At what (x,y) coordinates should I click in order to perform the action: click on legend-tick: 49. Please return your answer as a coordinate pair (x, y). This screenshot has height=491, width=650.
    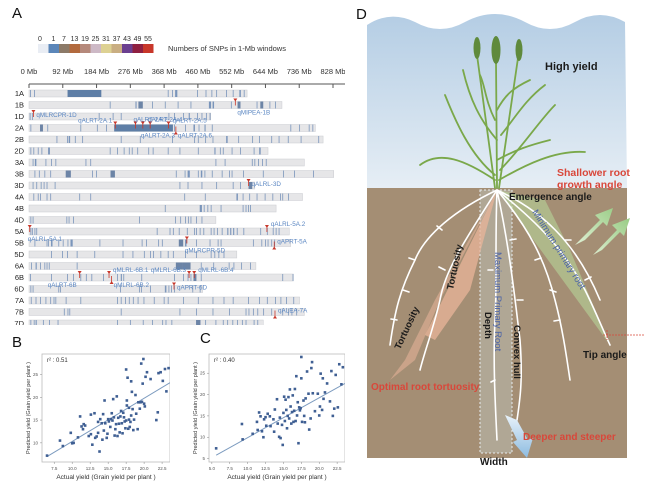
    Looking at the image, I should click on (138, 39).